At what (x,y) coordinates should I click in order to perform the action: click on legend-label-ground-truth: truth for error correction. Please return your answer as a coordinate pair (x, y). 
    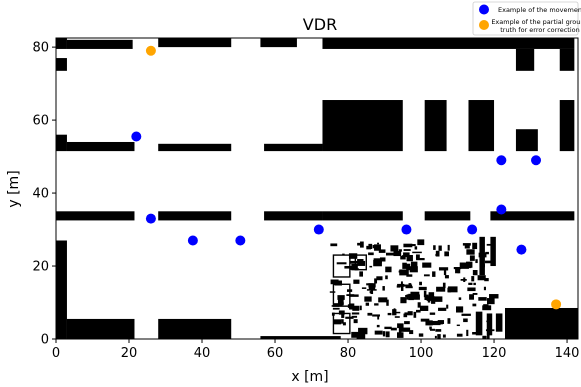
    Looking at the image, I should click on (540, 30).